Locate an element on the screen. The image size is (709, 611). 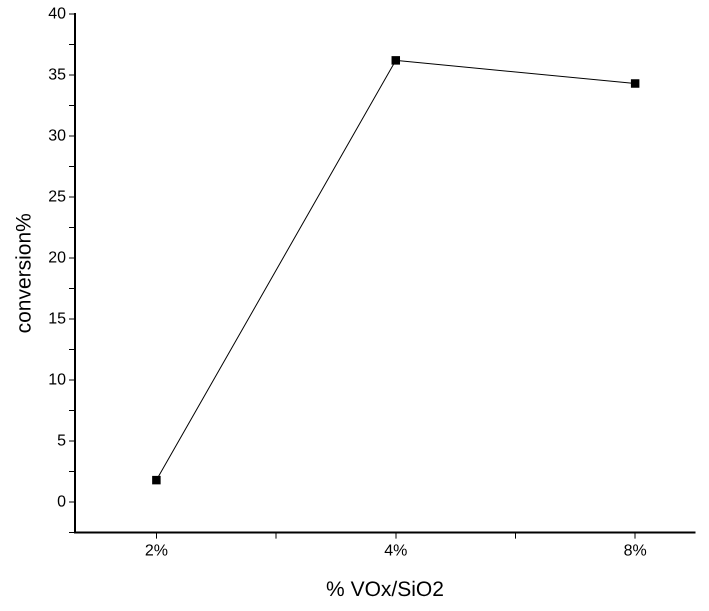
y-tick-label: 10 is located at coordinates (57, 379).